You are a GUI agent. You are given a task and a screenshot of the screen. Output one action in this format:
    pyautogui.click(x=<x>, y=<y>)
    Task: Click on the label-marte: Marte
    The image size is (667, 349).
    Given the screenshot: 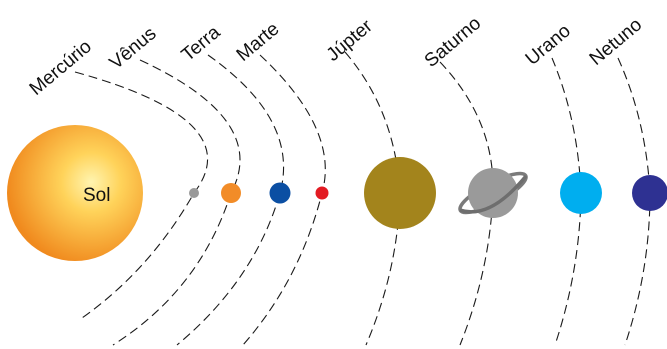 What is the action you would take?
    pyautogui.click(x=258, y=42)
    